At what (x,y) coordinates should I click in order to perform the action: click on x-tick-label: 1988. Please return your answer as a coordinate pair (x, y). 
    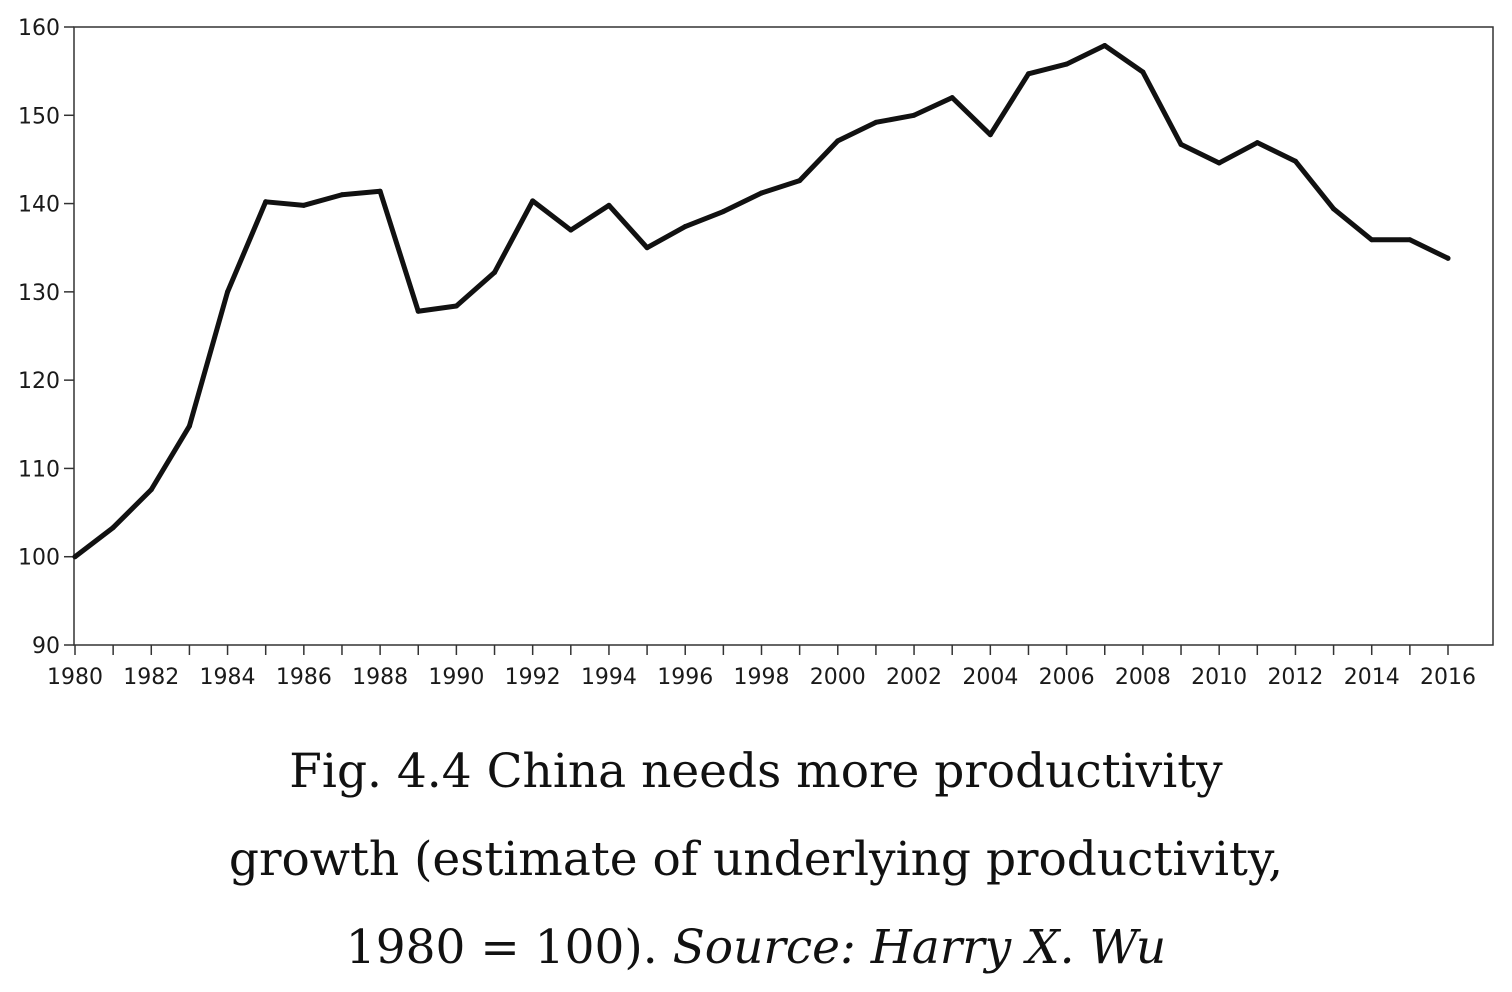
    Looking at the image, I should click on (380, 677).